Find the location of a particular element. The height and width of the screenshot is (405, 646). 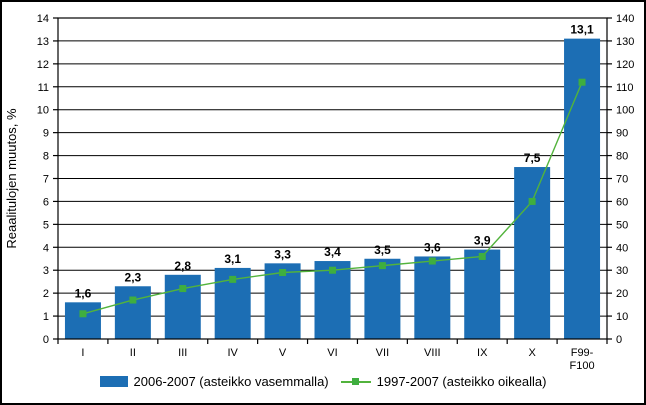

right-tick-label: 120 is located at coordinates (625, 65).